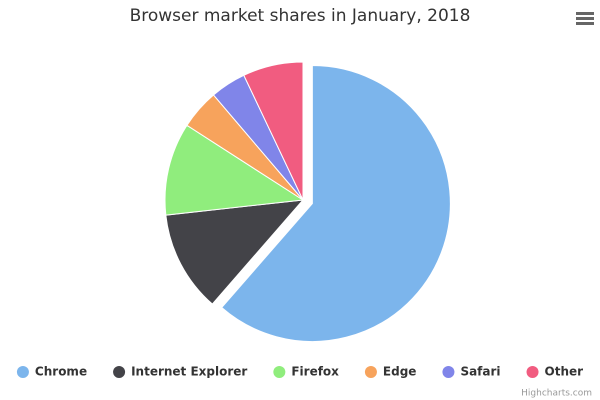  I want to click on legend-item: Firefox, so click(306, 372).